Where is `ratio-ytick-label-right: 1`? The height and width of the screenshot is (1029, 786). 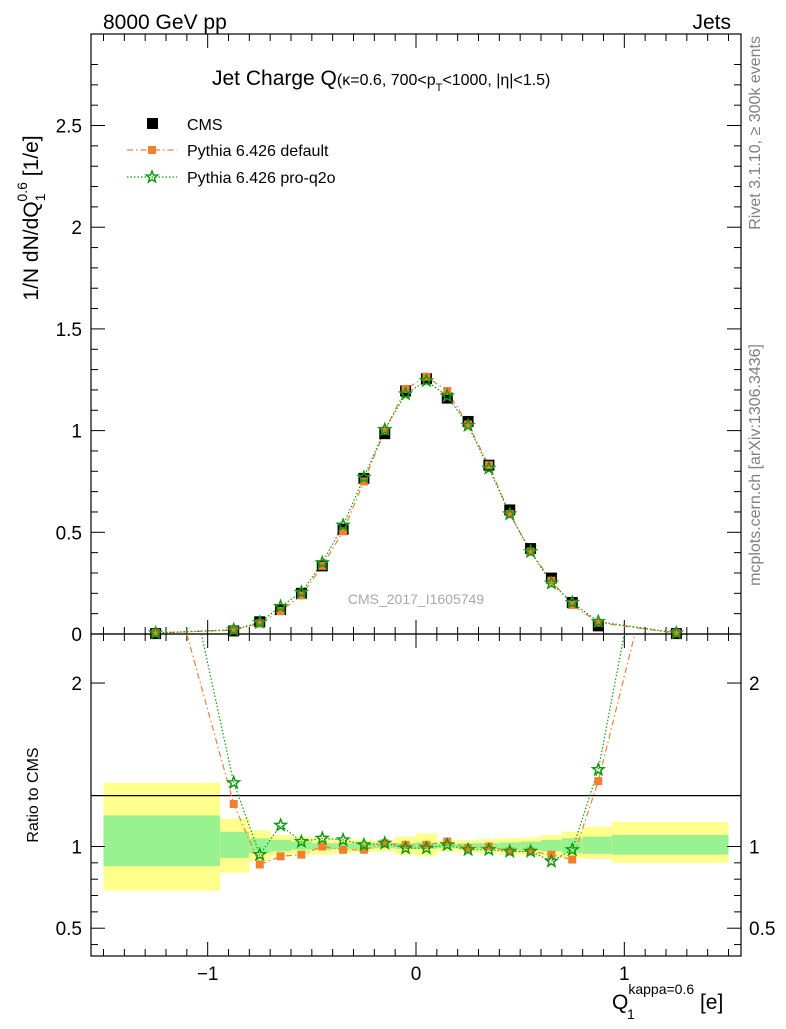 ratio-ytick-label-right: 1 is located at coordinates (754, 847).